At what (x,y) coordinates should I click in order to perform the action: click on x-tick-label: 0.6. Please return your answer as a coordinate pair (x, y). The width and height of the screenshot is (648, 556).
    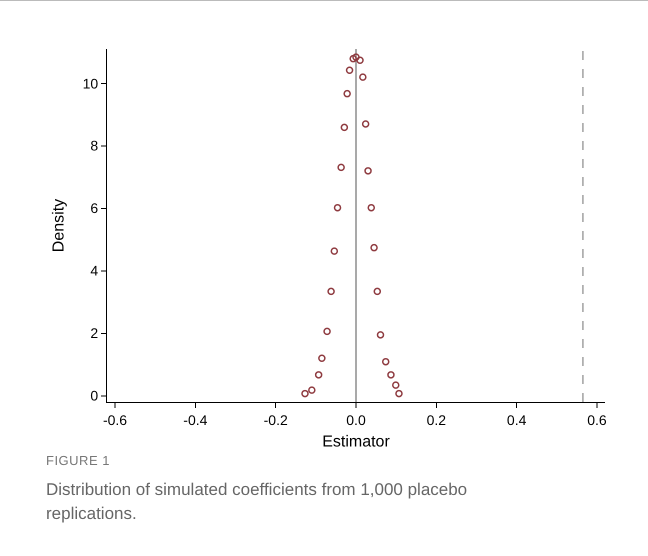
    Looking at the image, I should click on (597, 420).